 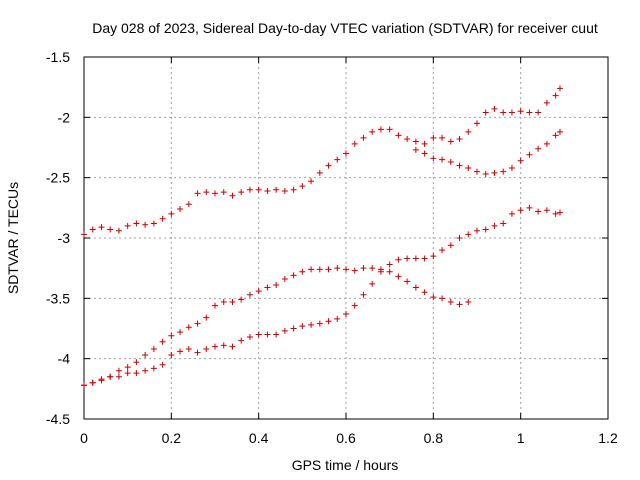 What do you see at coordinates (58, 57) in the screenshot?
I see `y-tick-label: -1.5` at bounding box center [58, 57].